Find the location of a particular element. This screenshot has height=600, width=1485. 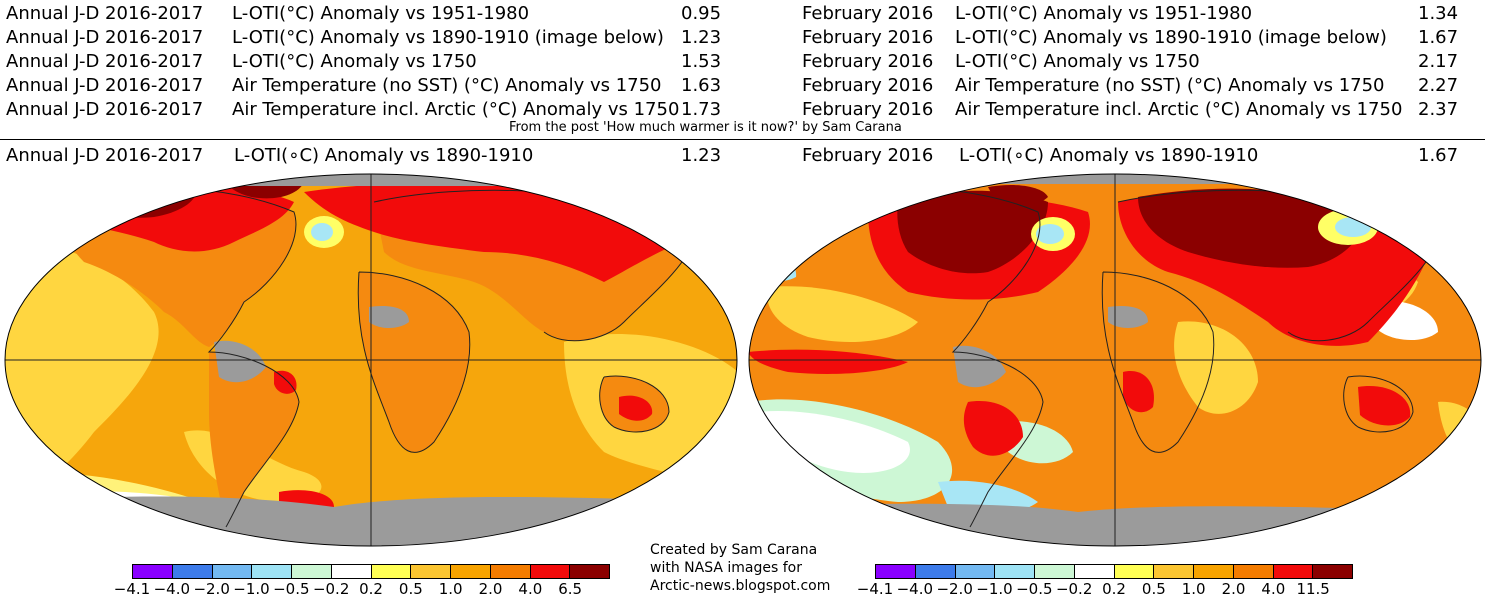

land-south-america is located at coordinates (254, 439).